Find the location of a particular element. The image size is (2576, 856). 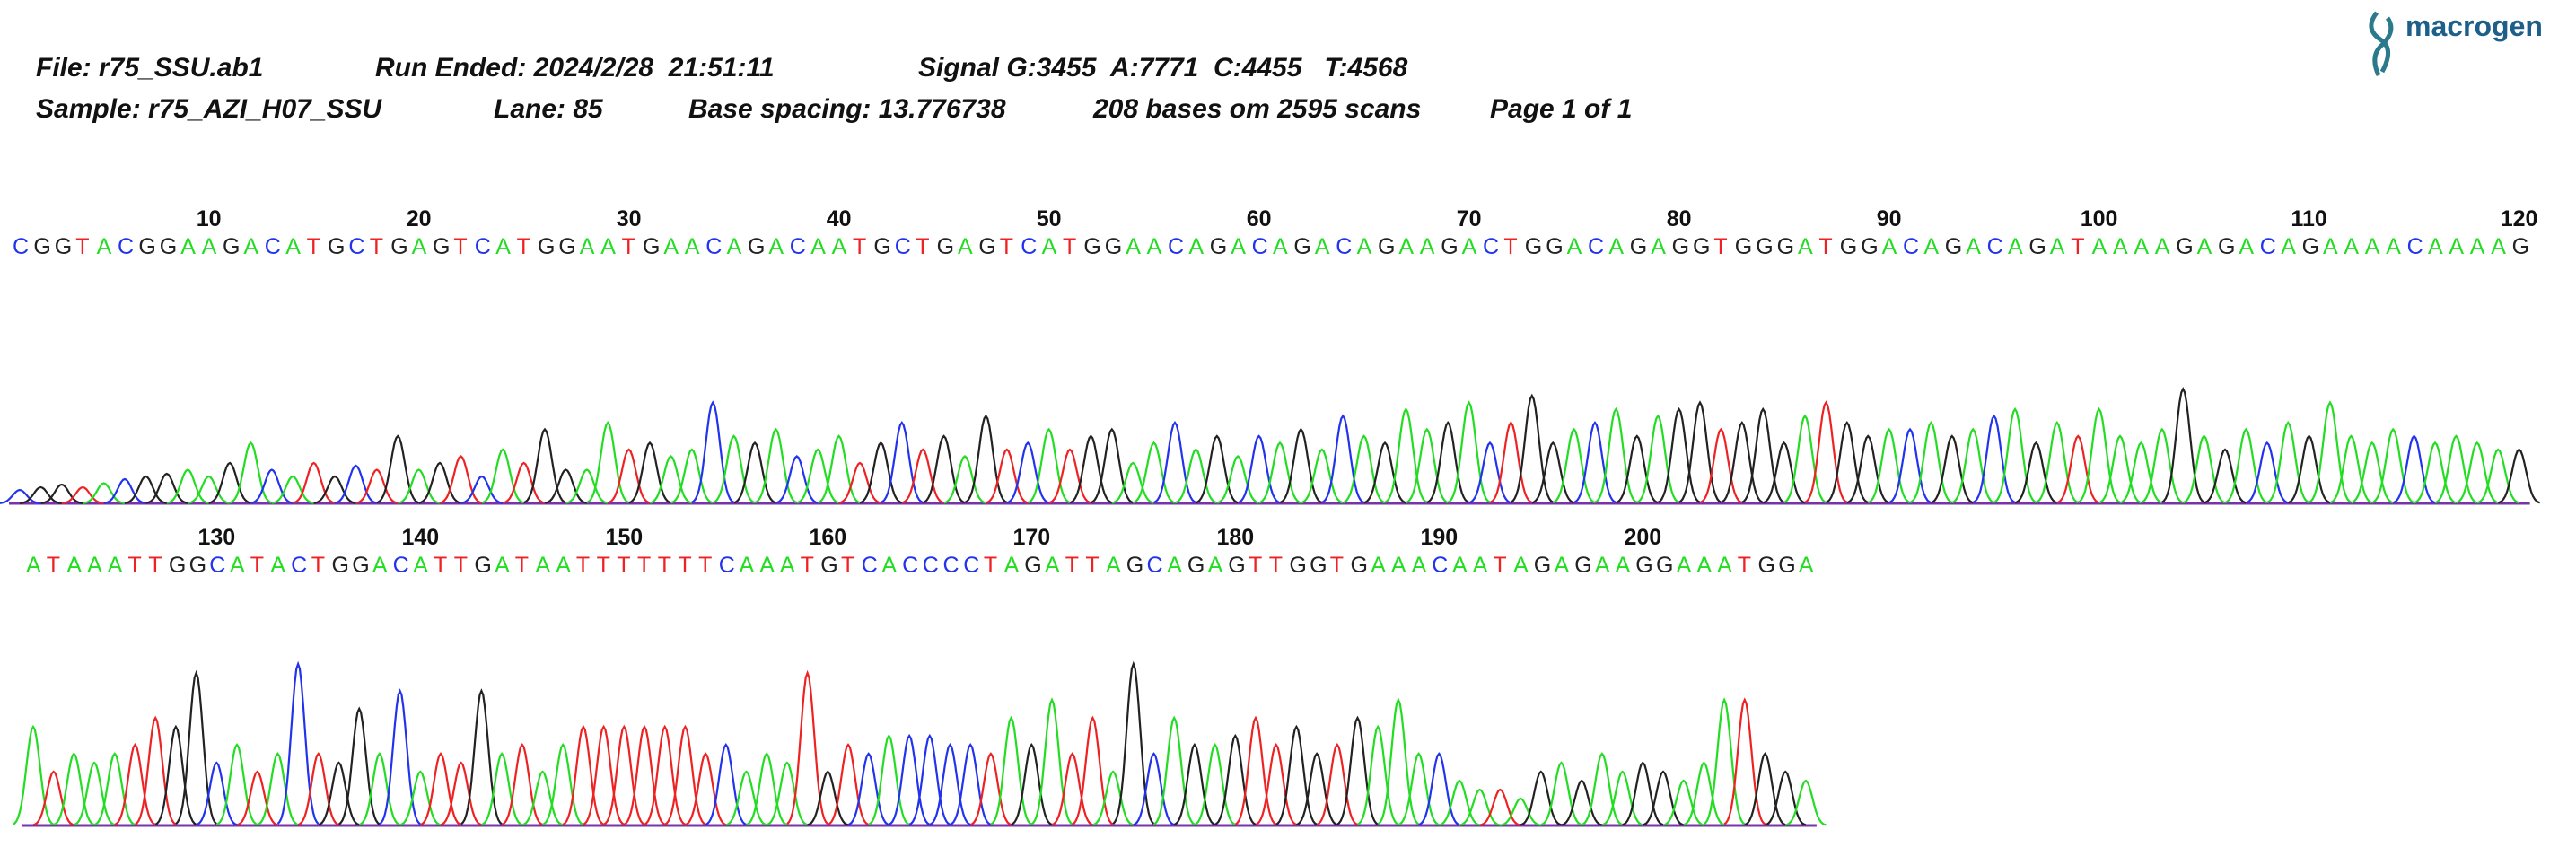

header-field: Lane: 85 is located at coordinates (549, 109).